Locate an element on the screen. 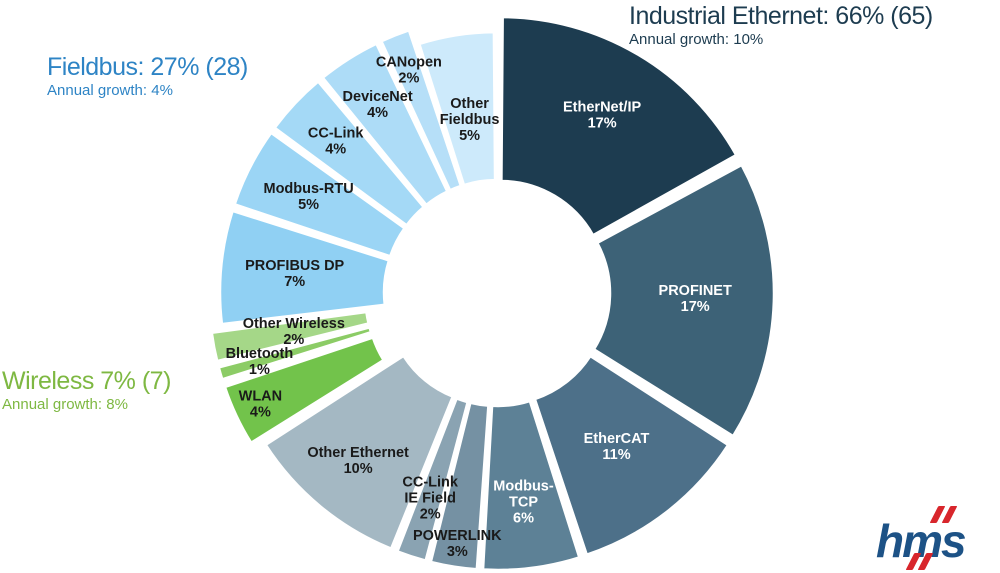 The width and height of the screenshot is (1000, 573). slice-bluetooth is located at coordinates (295, 353).